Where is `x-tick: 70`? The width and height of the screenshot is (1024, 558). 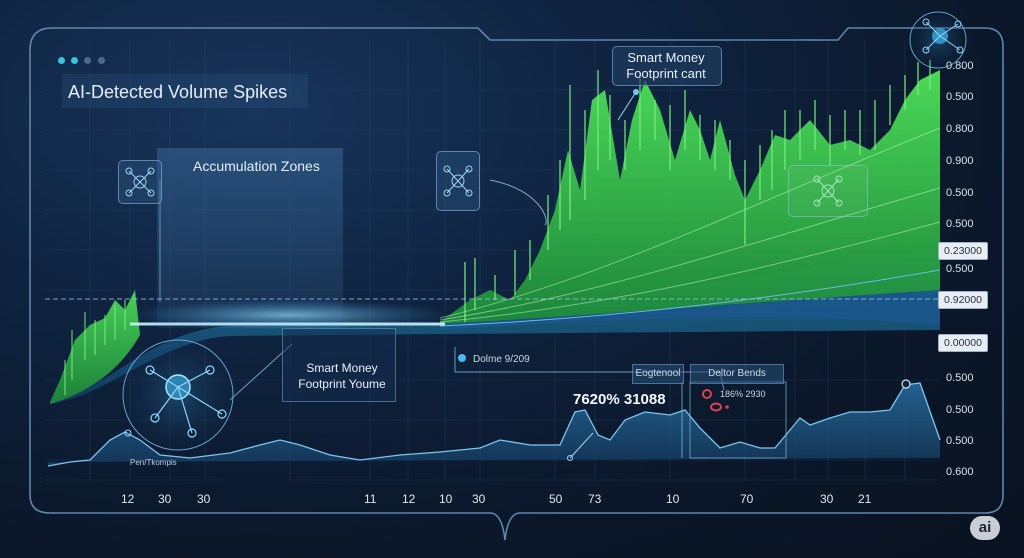
x-tick: 70 is located at coordinates (747, 499).